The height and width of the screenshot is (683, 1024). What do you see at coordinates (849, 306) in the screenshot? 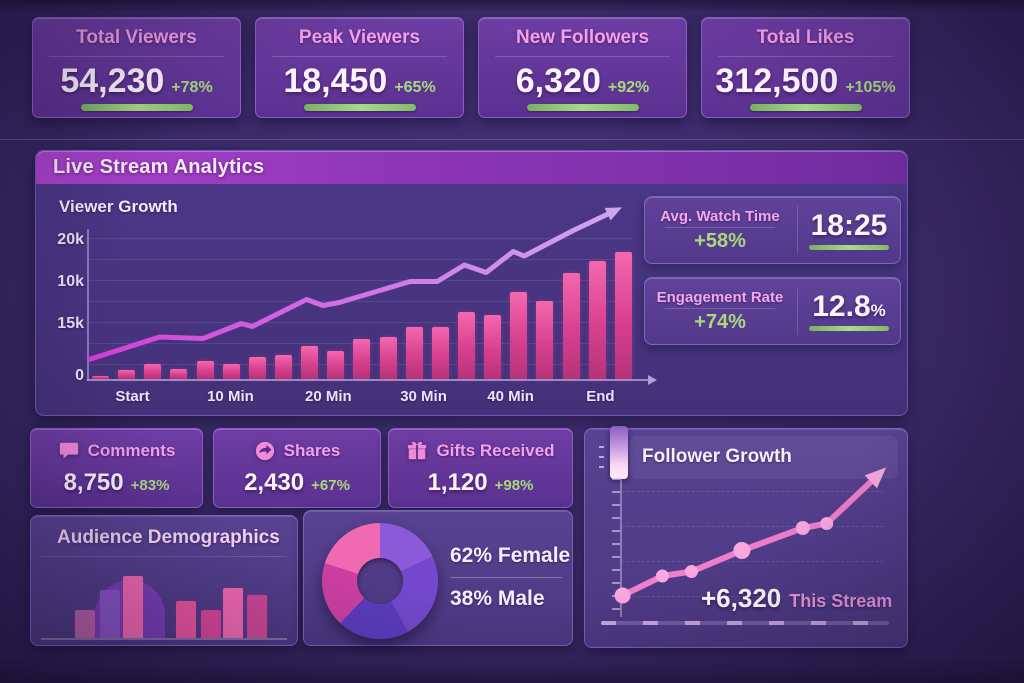
I see `metric-value: 12.8%` at bounding box center [849, 306].